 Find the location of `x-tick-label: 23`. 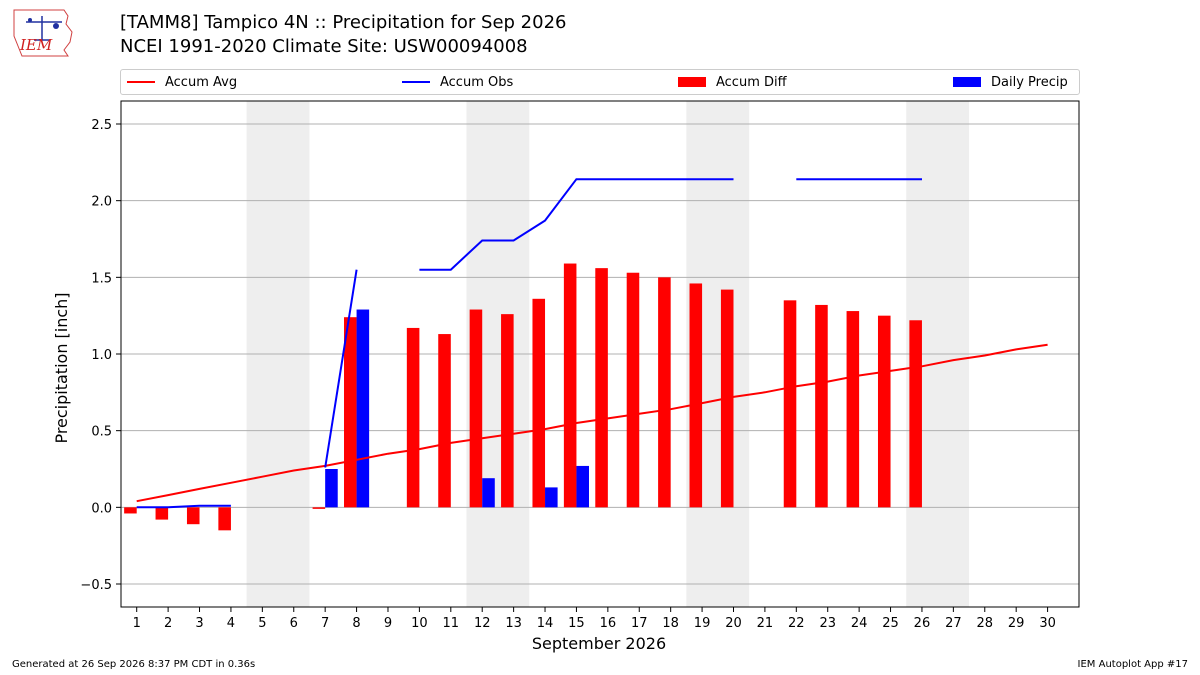

x-tick-label: 23 is located at coordinates (827, 623).